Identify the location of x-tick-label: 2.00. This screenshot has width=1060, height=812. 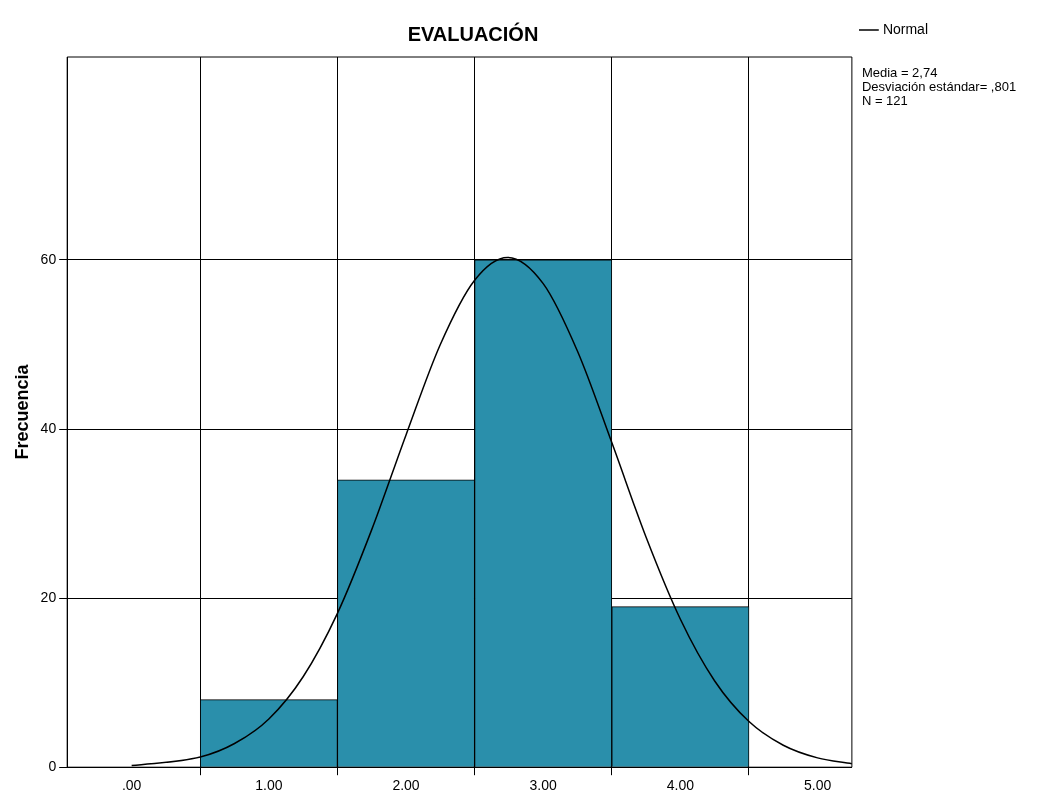
(406, 785).